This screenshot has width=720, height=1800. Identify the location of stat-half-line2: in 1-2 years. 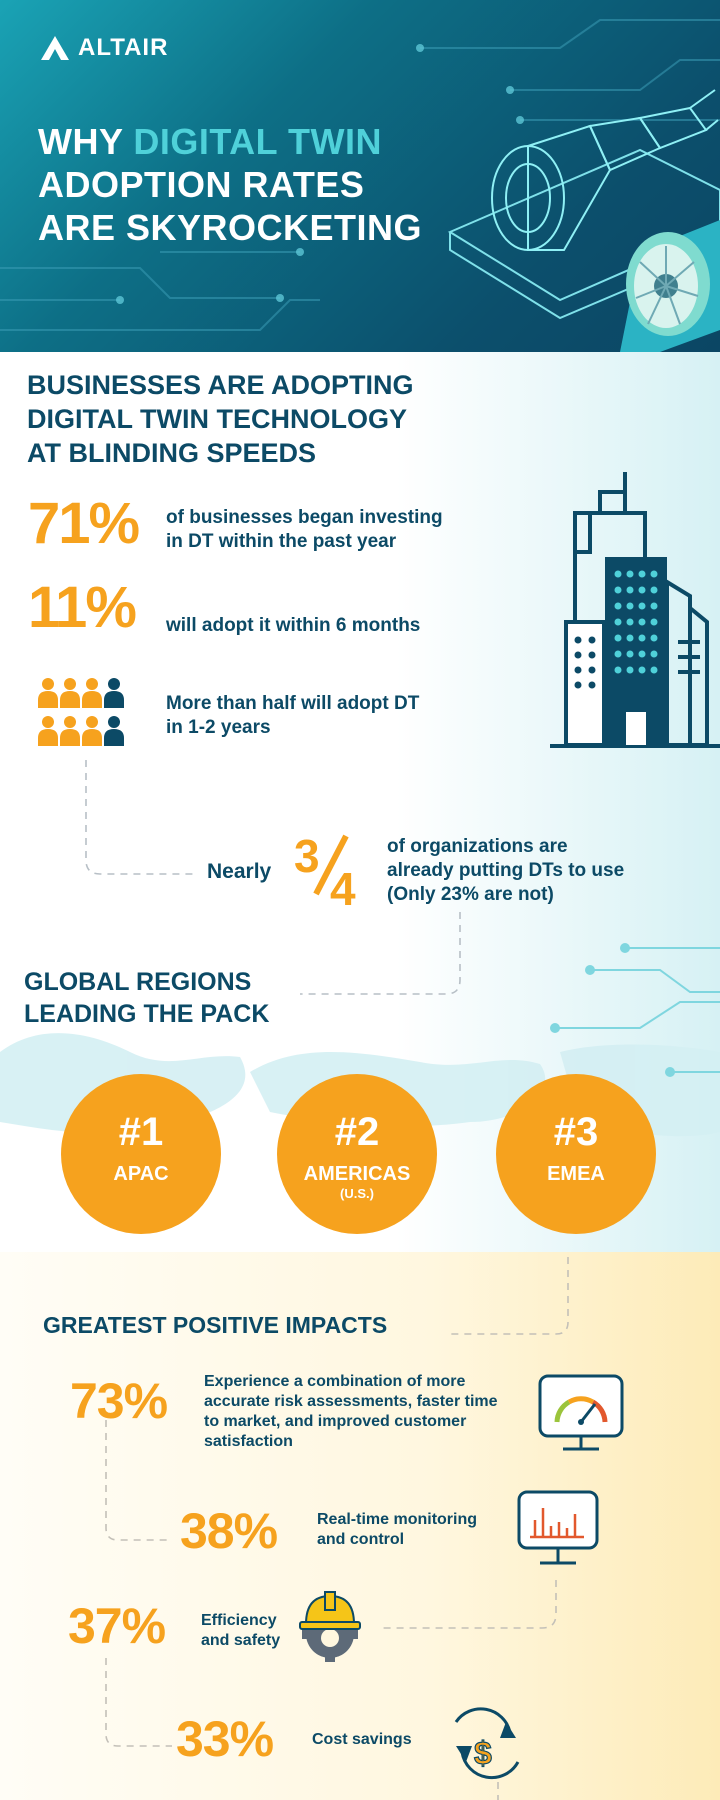
(218, 727).